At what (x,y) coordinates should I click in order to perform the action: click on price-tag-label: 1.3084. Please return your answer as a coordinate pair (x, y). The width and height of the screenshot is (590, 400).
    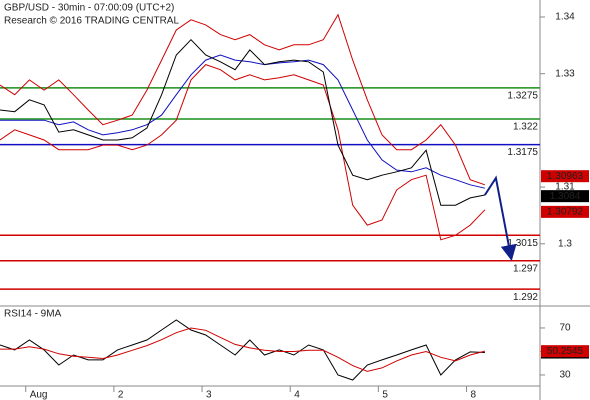
    Looking at the image, I should click on (565, 196).